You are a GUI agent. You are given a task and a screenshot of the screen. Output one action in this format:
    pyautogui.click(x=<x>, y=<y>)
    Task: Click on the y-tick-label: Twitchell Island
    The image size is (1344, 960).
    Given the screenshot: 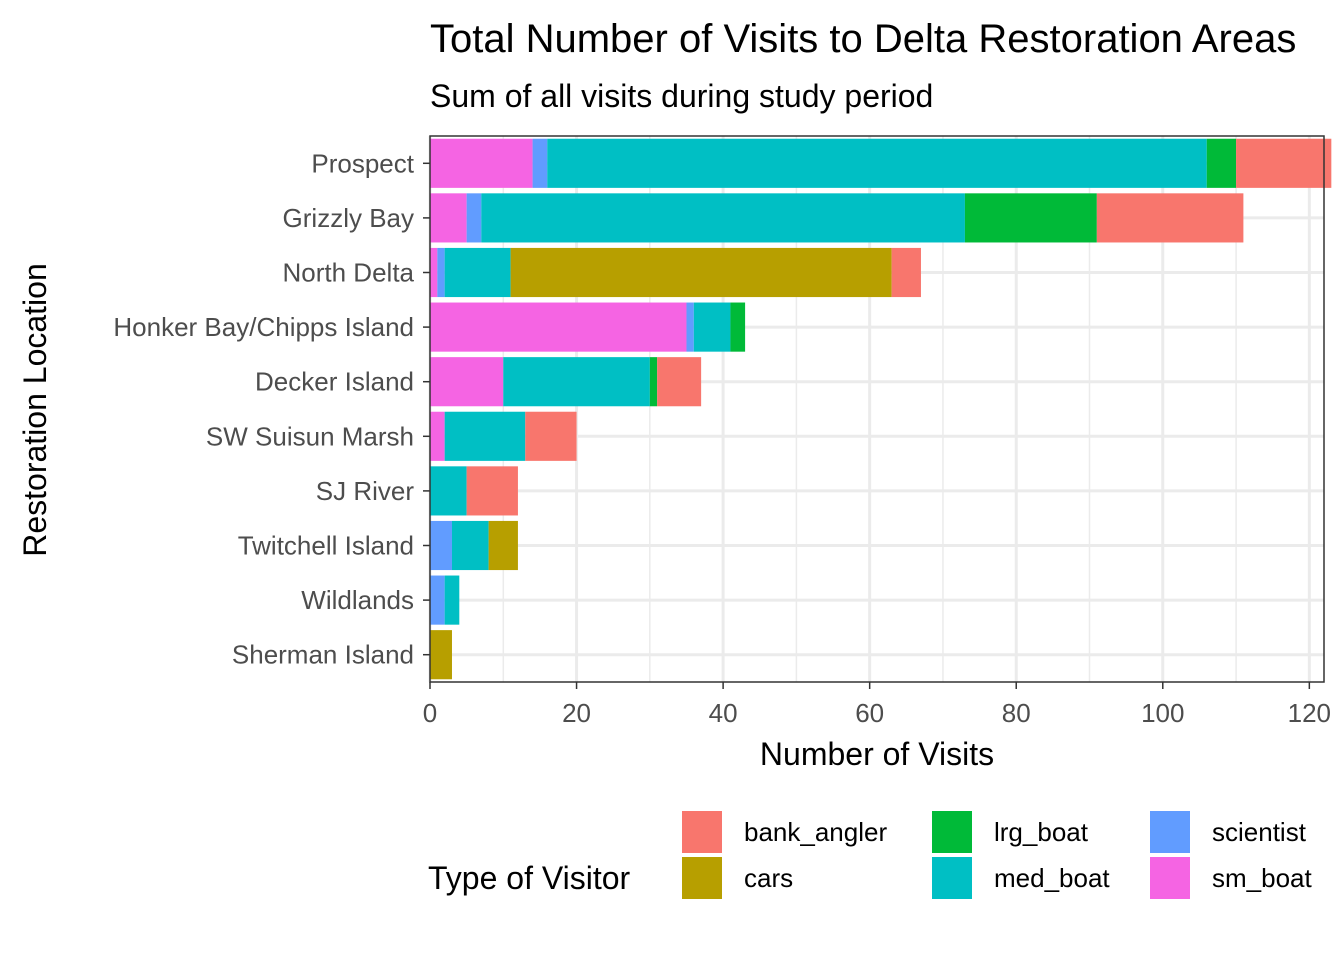 What is the action you would take?
    pyautogui.click(x=326, y=546)
    